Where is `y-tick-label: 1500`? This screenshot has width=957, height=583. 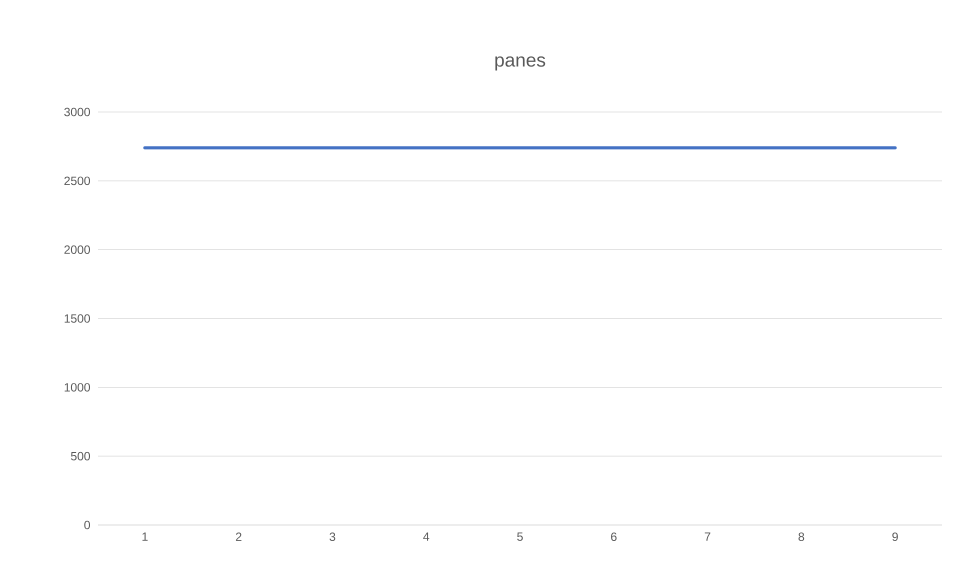
y-tick-label: 1500 is located at coordinates (77, 318).